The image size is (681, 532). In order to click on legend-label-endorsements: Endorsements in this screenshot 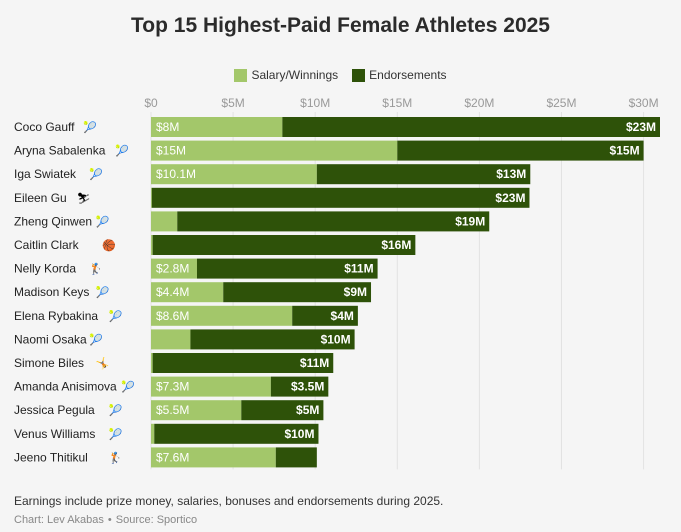, I will do `click(408, 75)`.